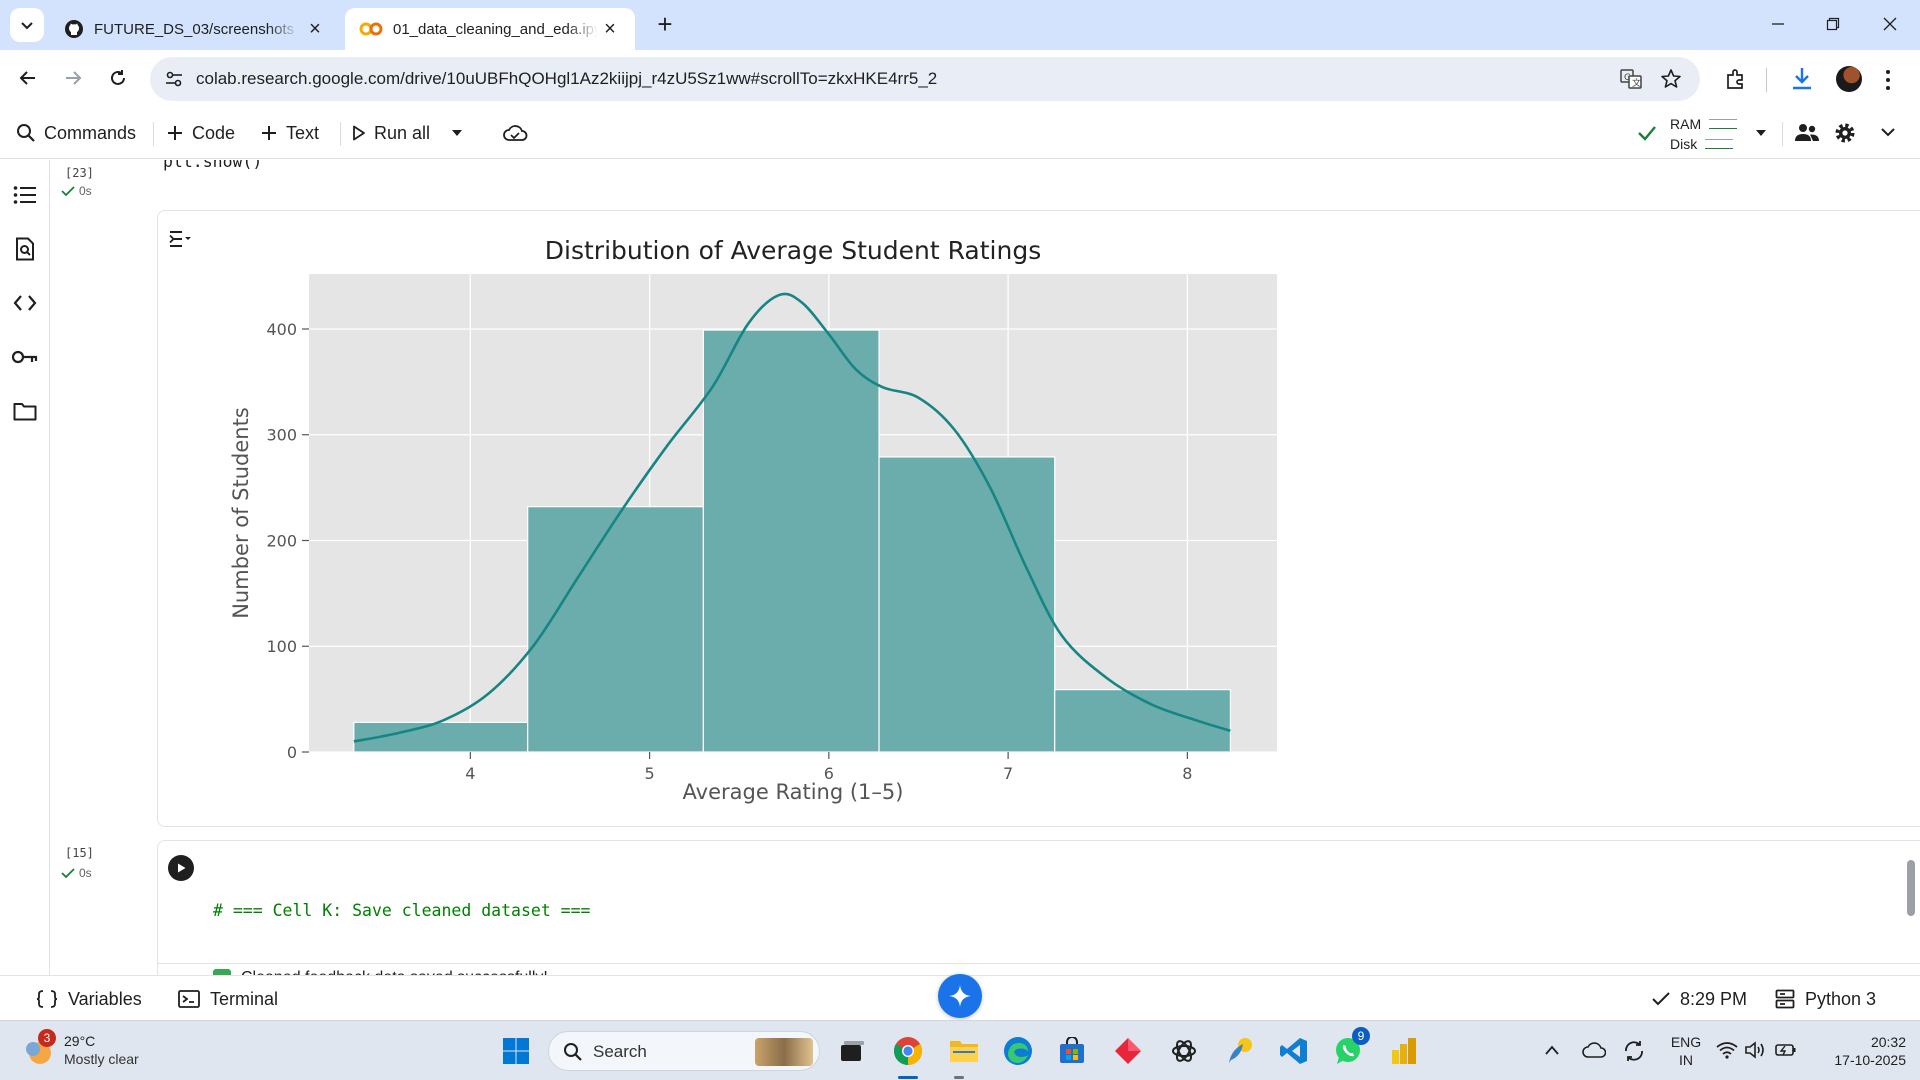 This screenshot has width=1920, height=1080. Describe the element at coordinates (25, 411) in the screenshot. I see `files-button` at that location.